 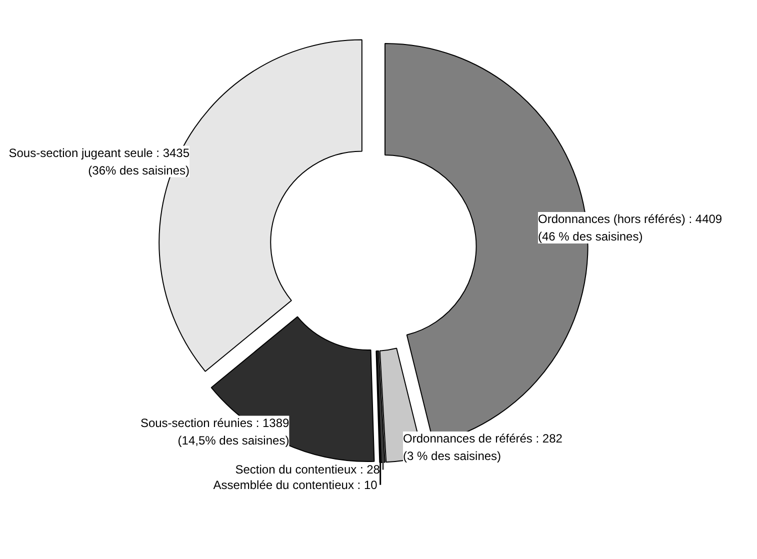 What do you see at coordinates (99, 162) in the screenshot?
I see `slice-label: Sous-section jugeant seule : 3435 (36% des saisines)` at bounding box center [99, 162].